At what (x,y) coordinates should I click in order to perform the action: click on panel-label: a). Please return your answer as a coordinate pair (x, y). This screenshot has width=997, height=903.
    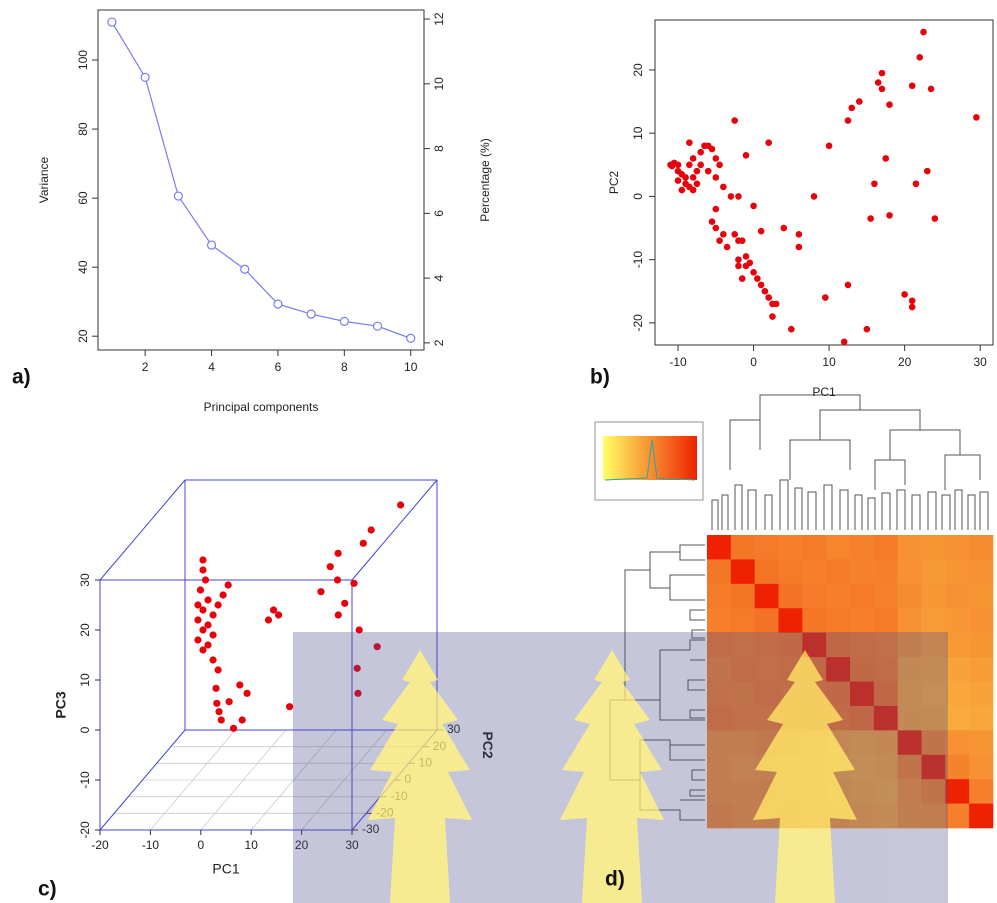
    Looking at the image, I should click on (21, 377).